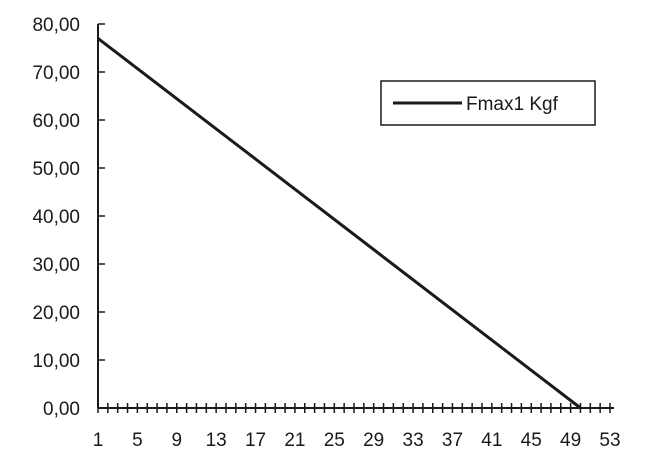 This screenshot has width=659, height=459. What do you see at coordinates (255, 440) in the screenshot?
I see `x-tick-label: 17` at bounding box center [255, 440].